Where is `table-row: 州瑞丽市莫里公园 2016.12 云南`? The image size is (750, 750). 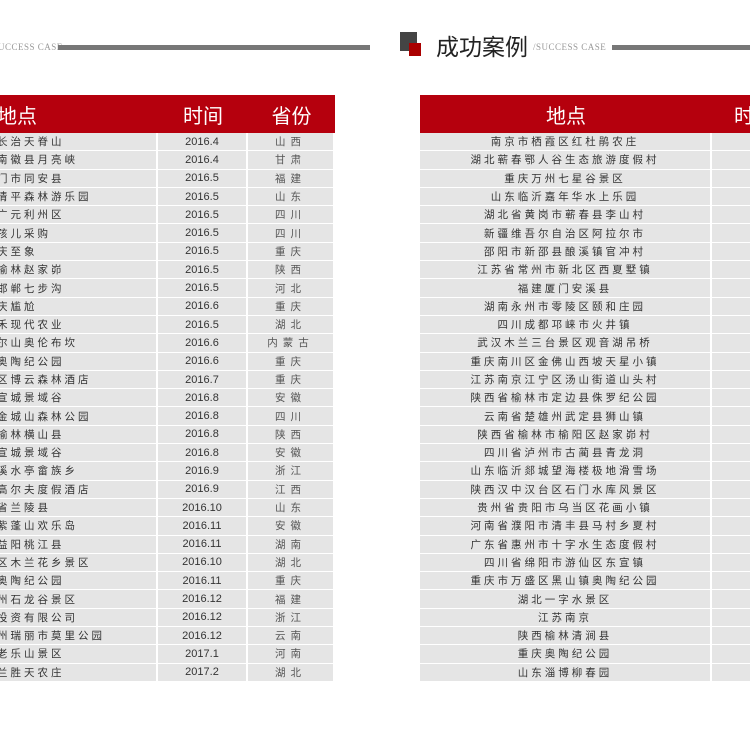
table-row: 州瑞丽市莫里公园 2016.12 云南 is located at coordinates (167, 636).